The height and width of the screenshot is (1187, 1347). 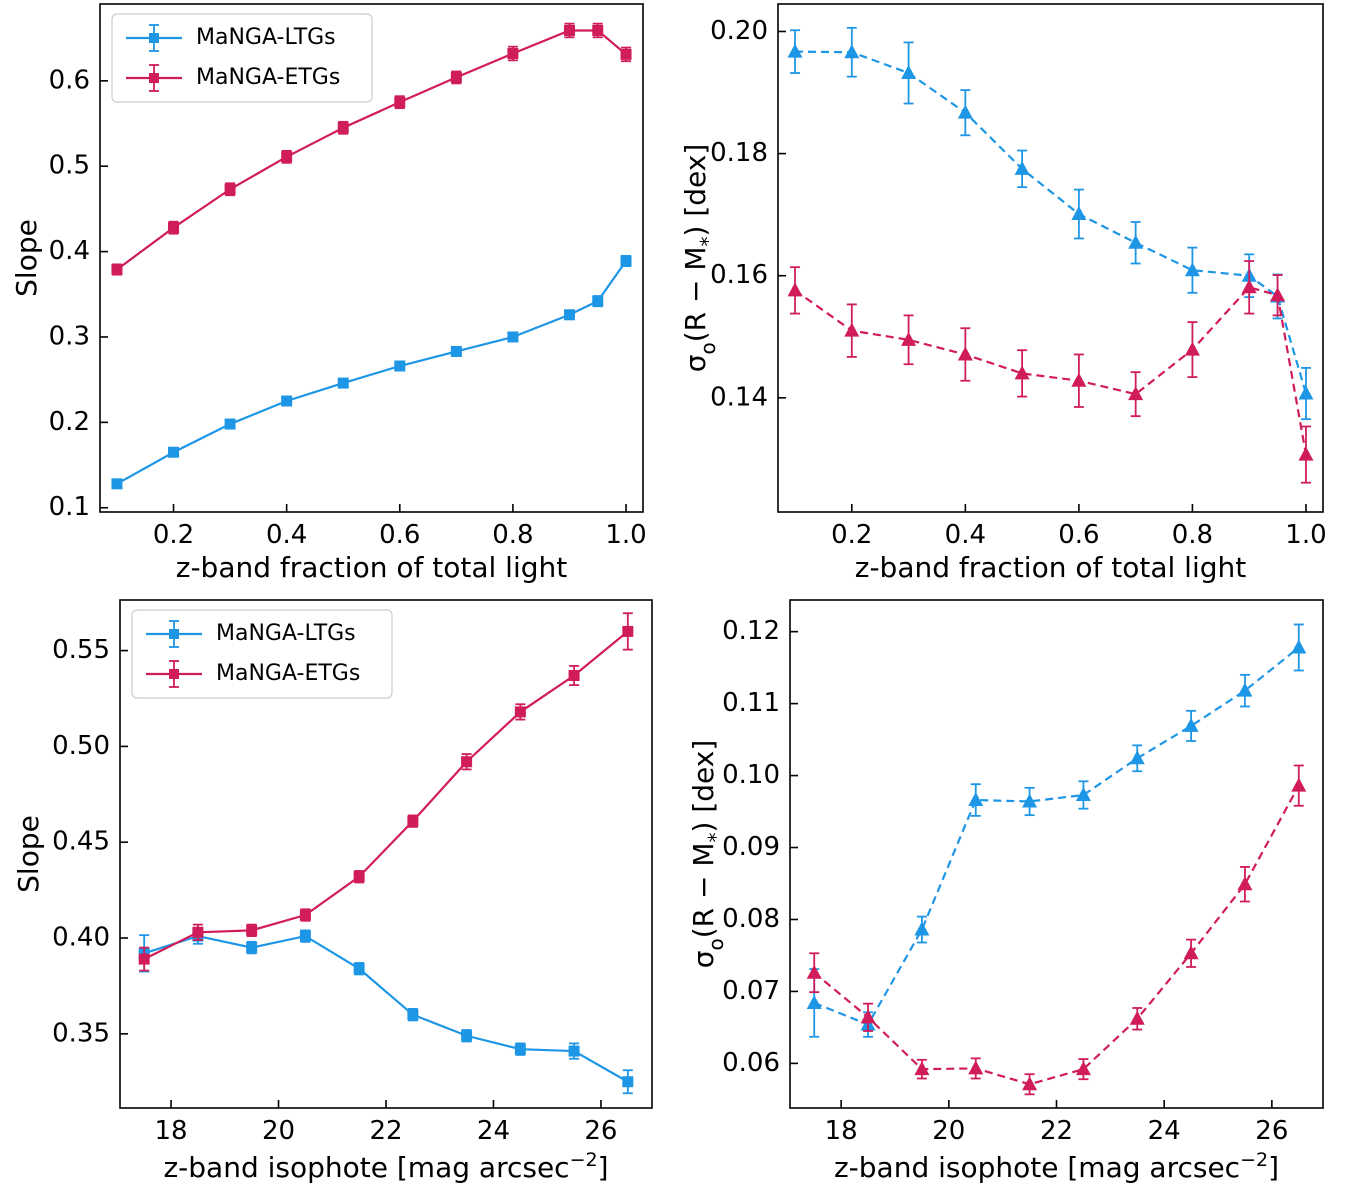 What do you see at coordinates (81, 650) in the screenshot?
I see `y-tick-label: 0.55` at bounding box center [81, 650].